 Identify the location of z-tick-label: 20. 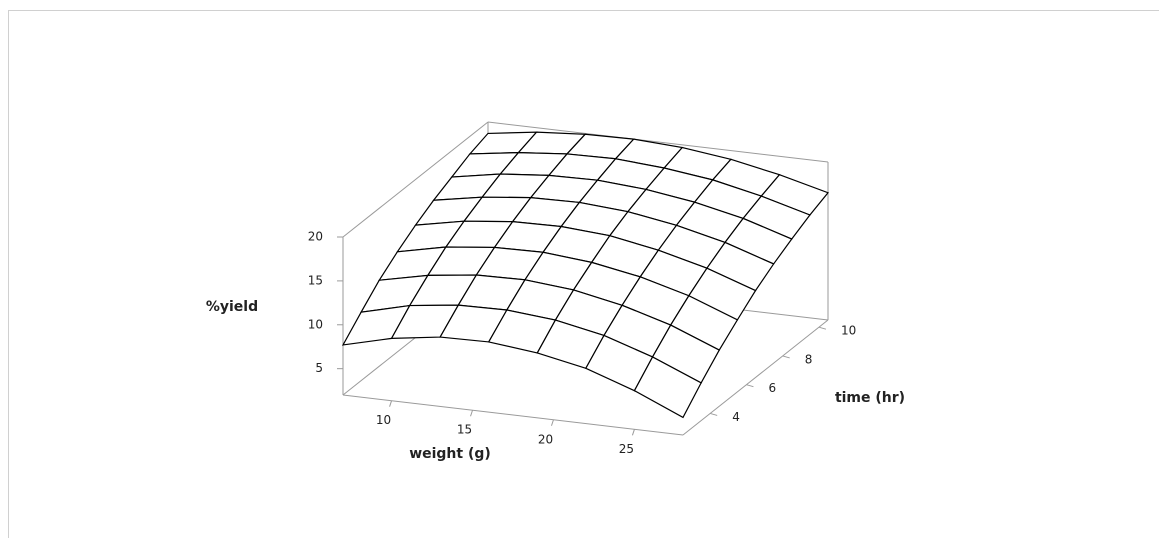
(315, 237).